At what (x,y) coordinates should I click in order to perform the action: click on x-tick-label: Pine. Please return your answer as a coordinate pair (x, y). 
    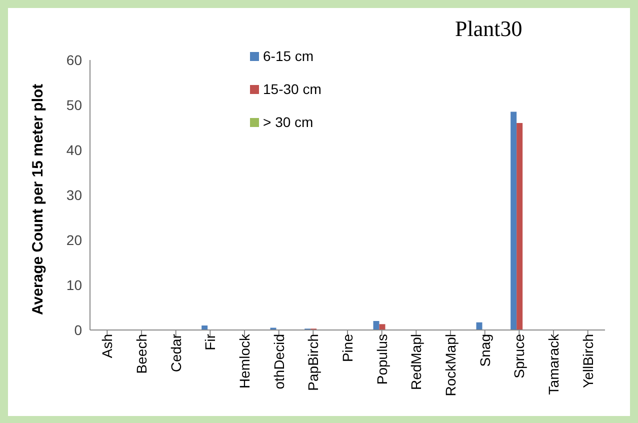
    Looking at the image, I should click on (347, 348).